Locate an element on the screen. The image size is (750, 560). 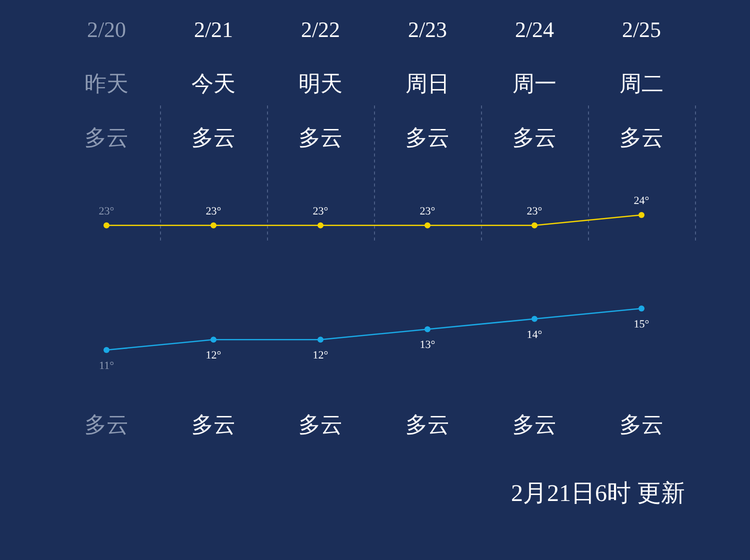
data-label: 11° is located at coordinates (106, 366).